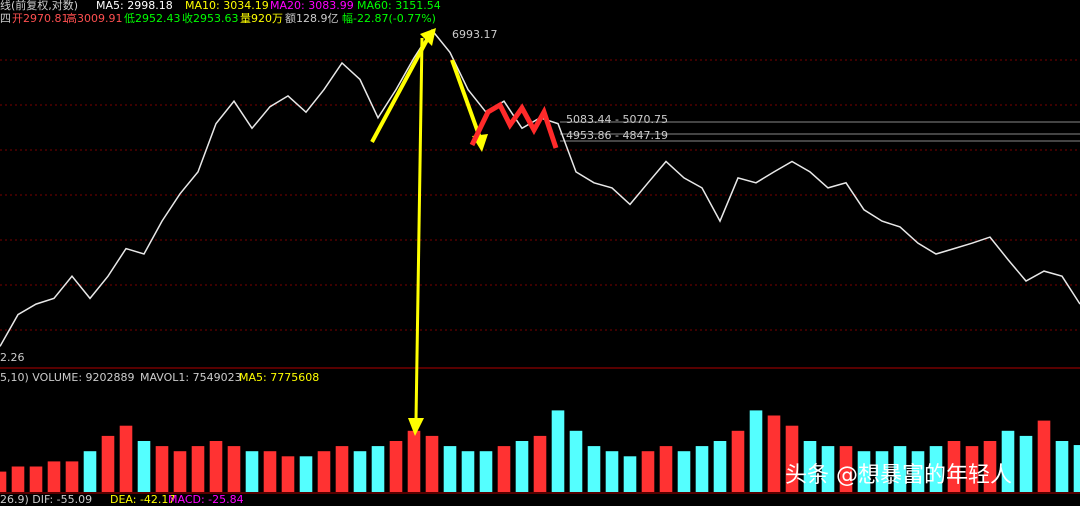 Image resolution: width=1080 pixels, height=506 pixels. Describe the element at coordinates (617, 119) in the screenshot. I see `level-label: 5083.44 - 5070.75` at that location.